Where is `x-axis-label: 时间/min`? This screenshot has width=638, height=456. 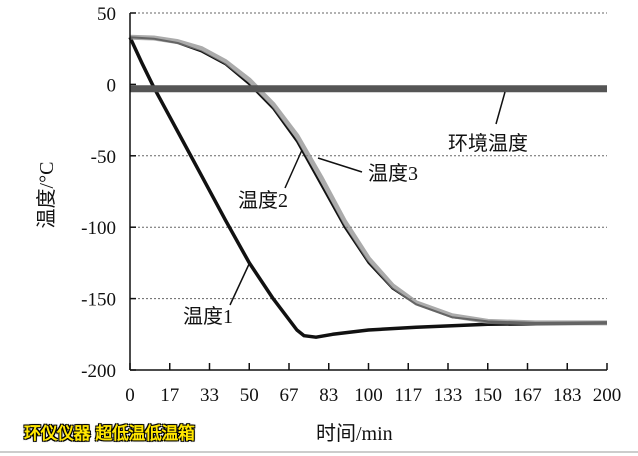 x-axis-label: 时间/min is located at coordinates (354, 433).